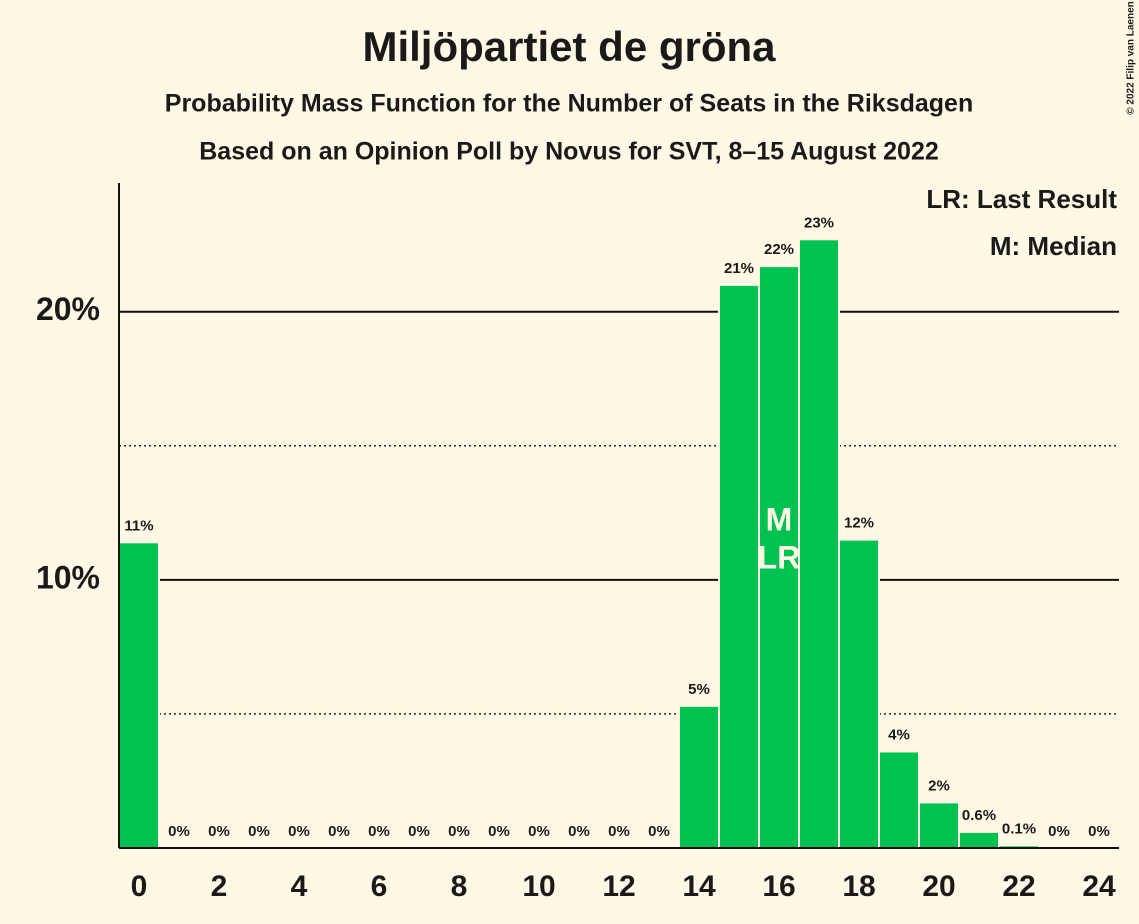 The width and height of the screenshot is (1139, 924). Describe the element at coordinates (858, 886) in the screenshot. I see `x-tick-label: 18` at that location.